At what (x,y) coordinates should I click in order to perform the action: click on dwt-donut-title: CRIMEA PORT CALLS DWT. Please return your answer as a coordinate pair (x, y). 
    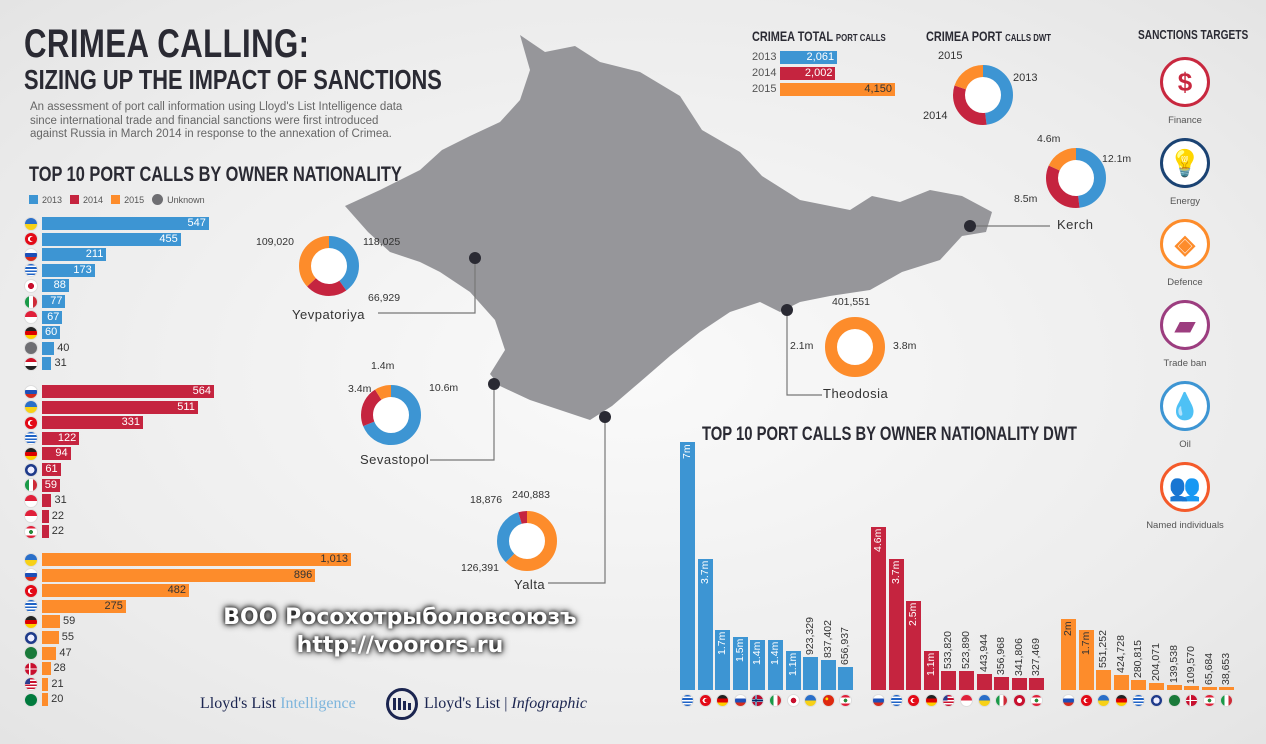
    Looking at the image, I should click on (989, 36).